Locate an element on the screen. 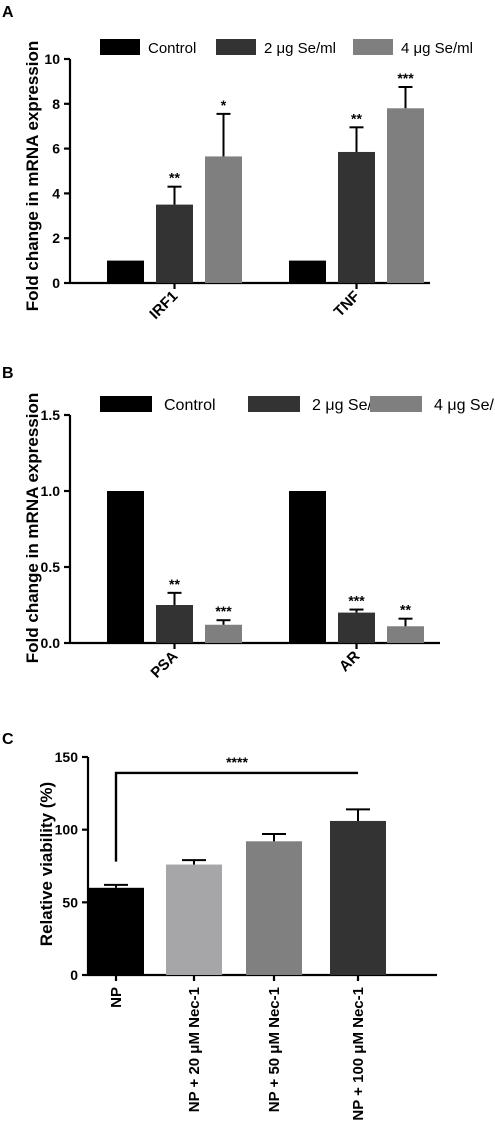 The image size is (495, 1132). y-tick-label: 6 is located at coordinates (56, 149).